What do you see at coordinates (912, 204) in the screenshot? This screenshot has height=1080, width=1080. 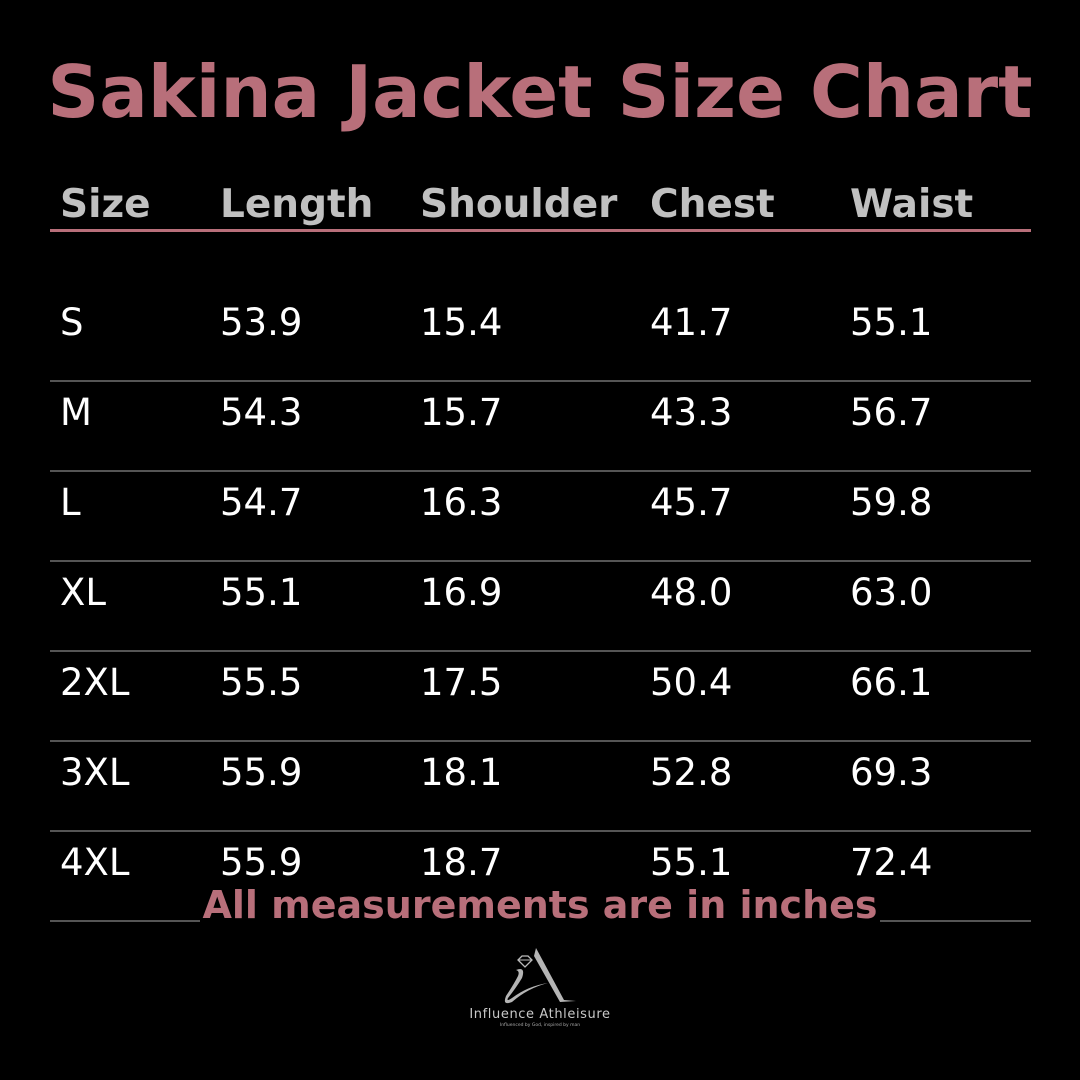 I see `column-header-waist: Waist` at bounding box center [912, 204].